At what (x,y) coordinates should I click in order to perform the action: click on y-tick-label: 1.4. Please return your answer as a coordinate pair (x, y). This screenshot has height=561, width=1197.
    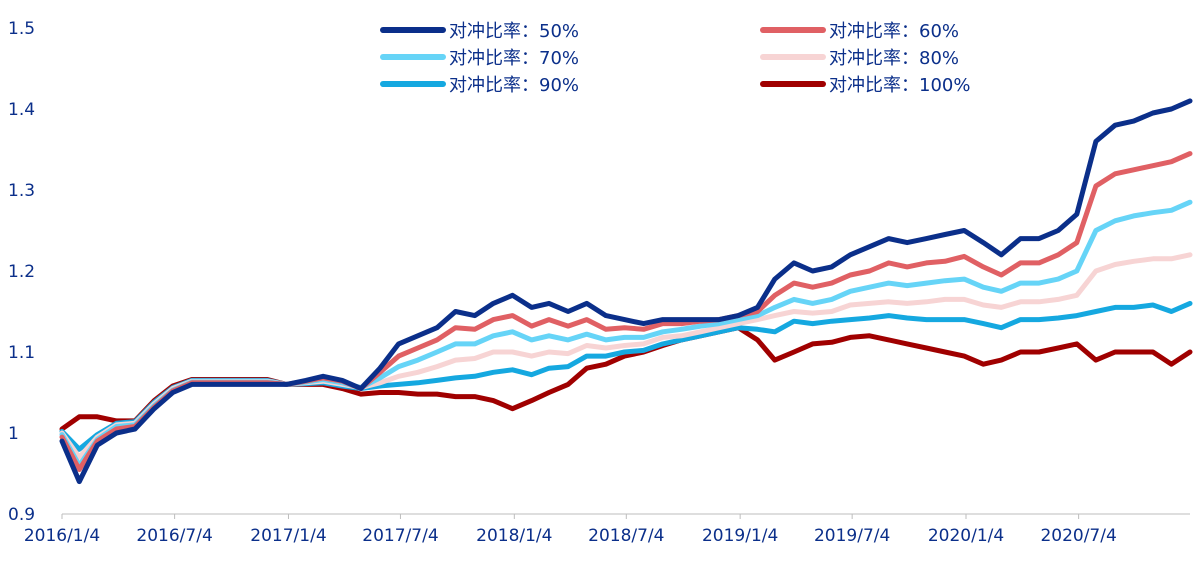
    Looking at the image, I should click on (21, 110).